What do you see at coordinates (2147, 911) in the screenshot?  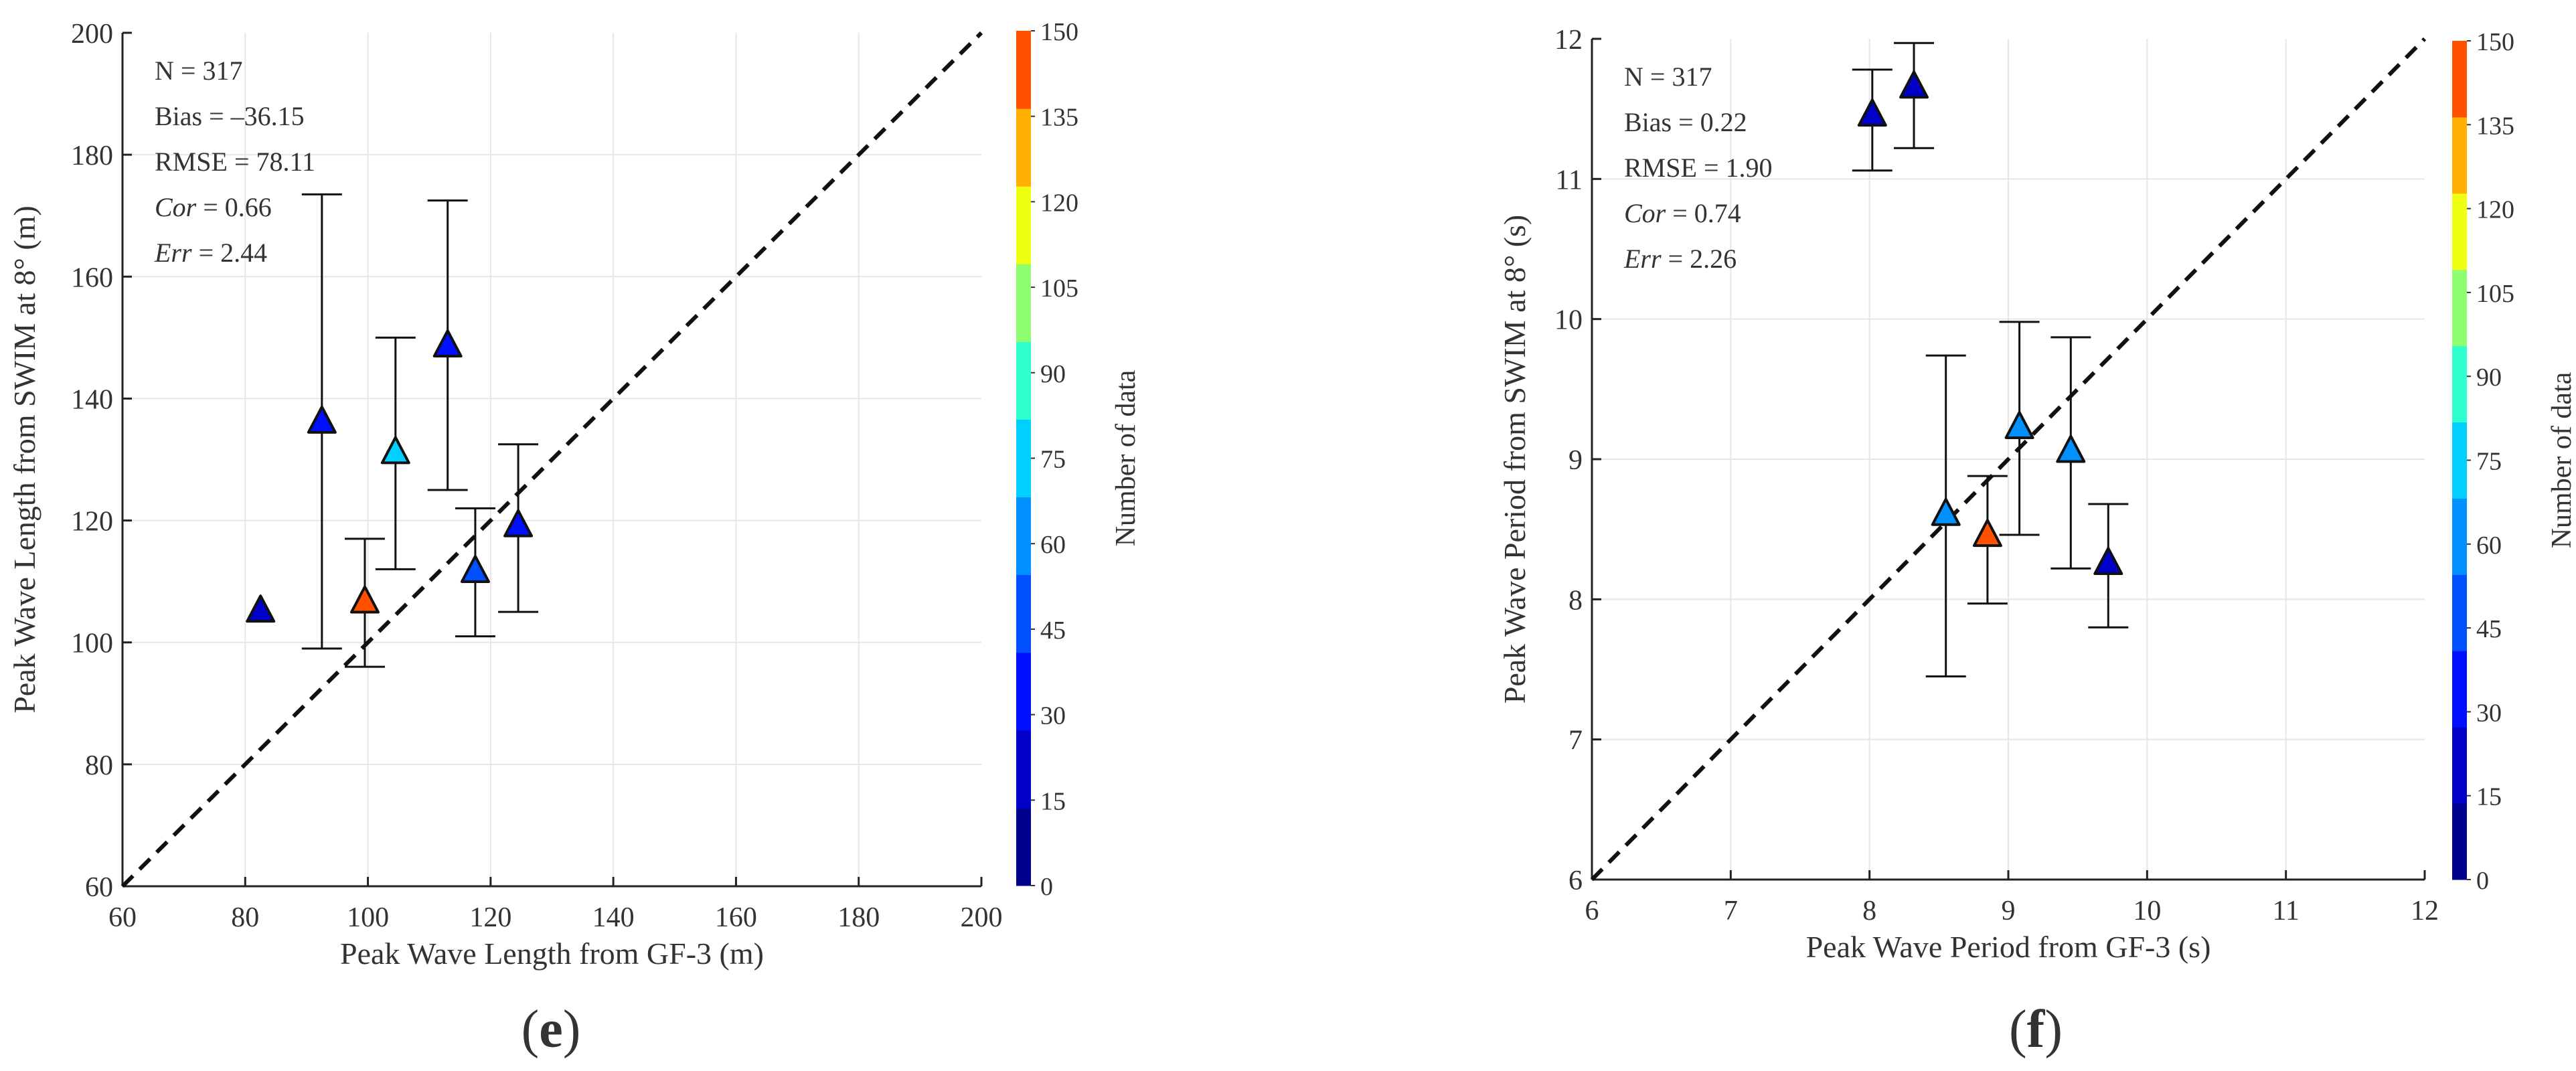 I see `x-tick-label: 10` at bounding box center [2147, 911].